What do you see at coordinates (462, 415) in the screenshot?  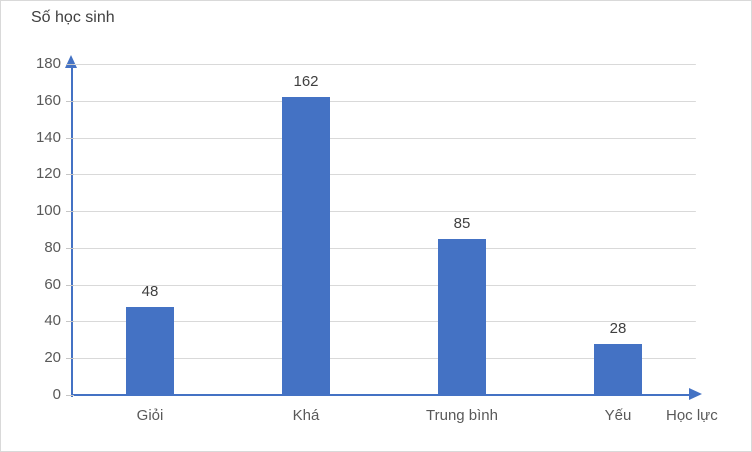 I see `x-category-label: Trung bình` at bounding box center [462, 415].